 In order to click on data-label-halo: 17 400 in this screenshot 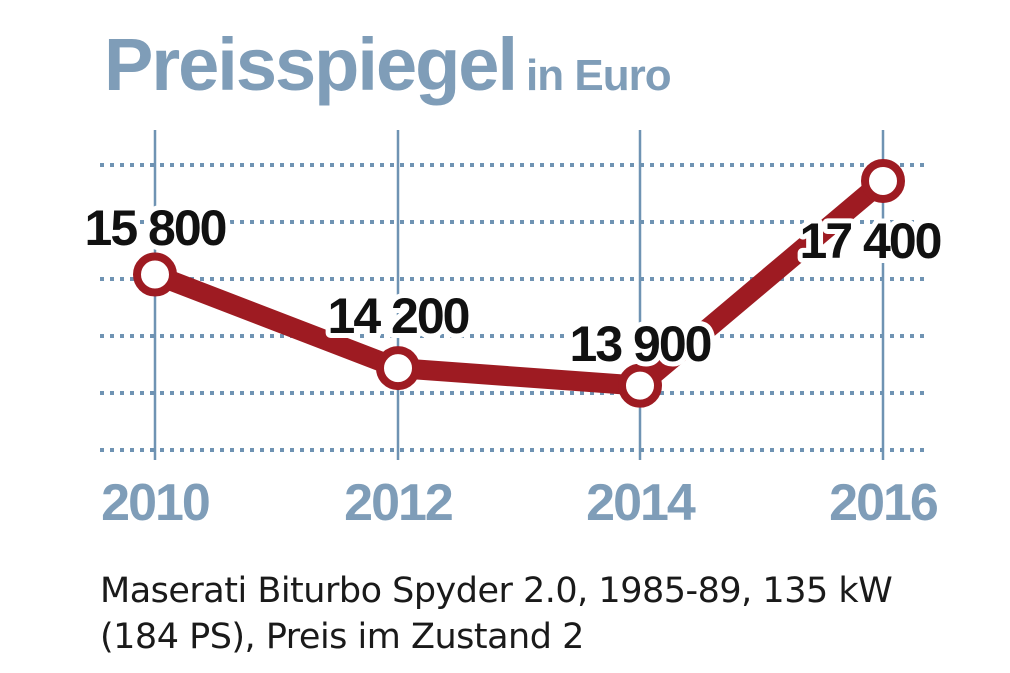, I will do `click(870, 241)`.